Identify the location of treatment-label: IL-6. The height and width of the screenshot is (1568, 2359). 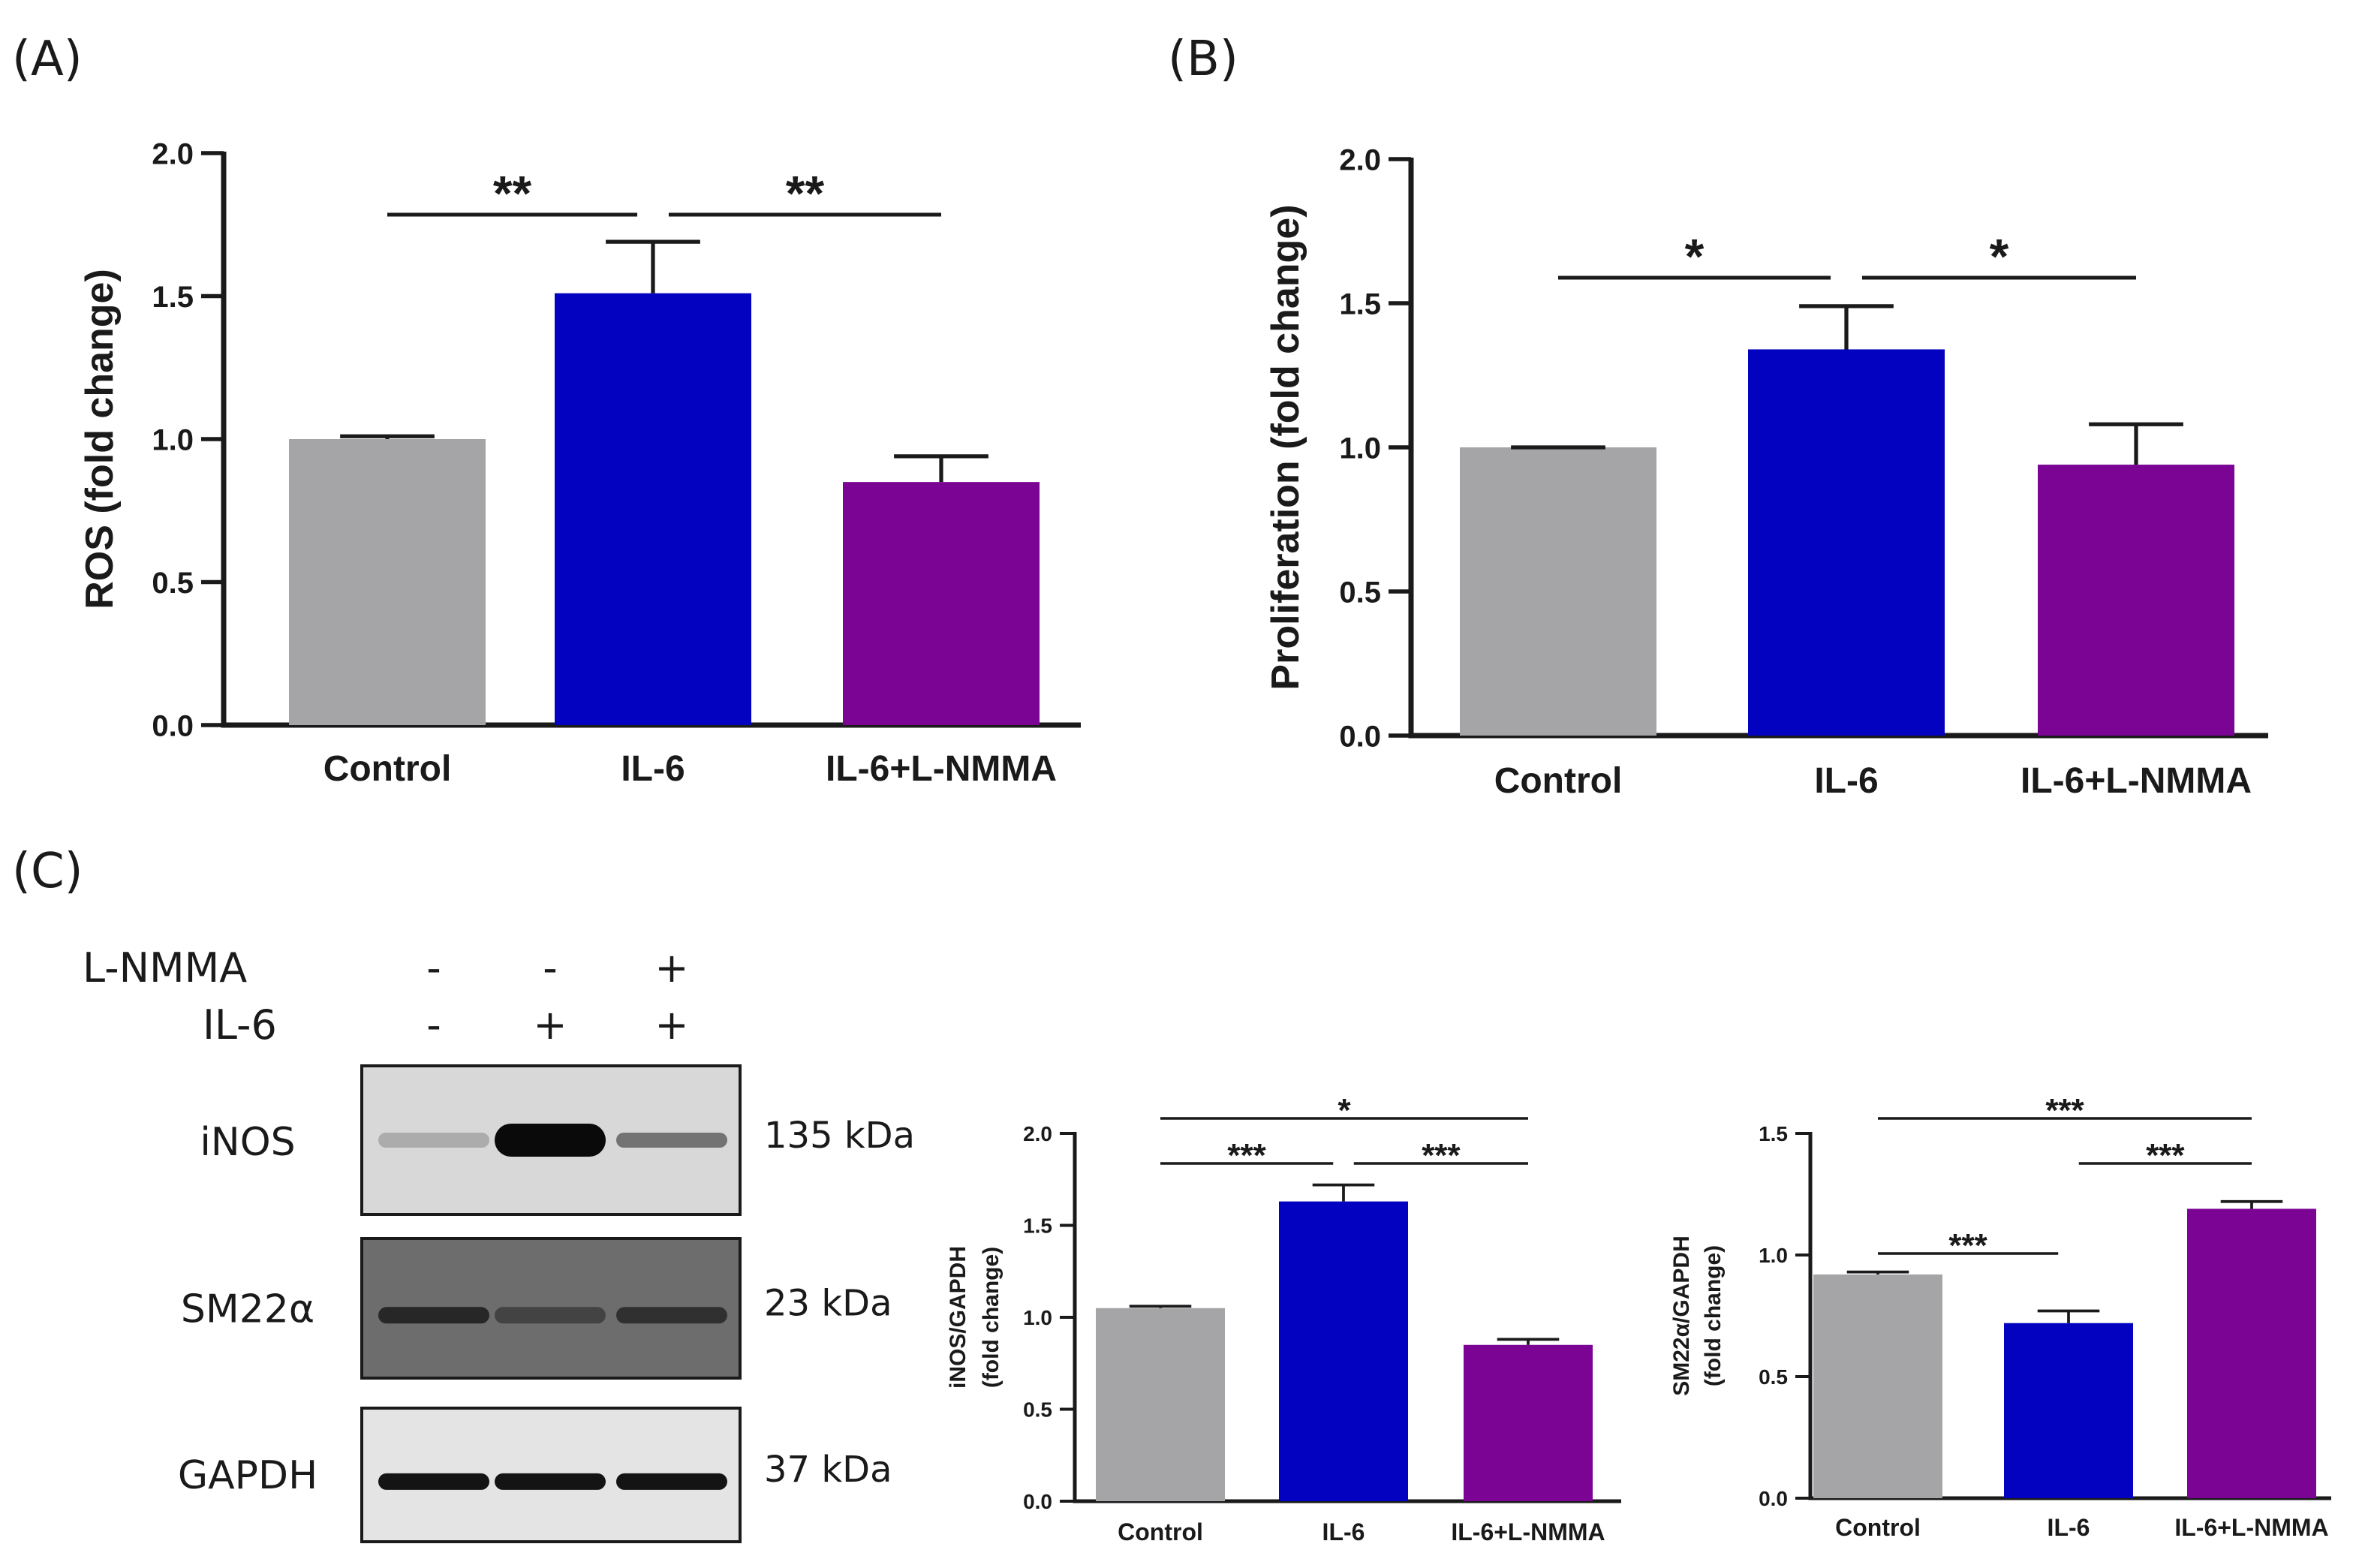
(240, 1025).